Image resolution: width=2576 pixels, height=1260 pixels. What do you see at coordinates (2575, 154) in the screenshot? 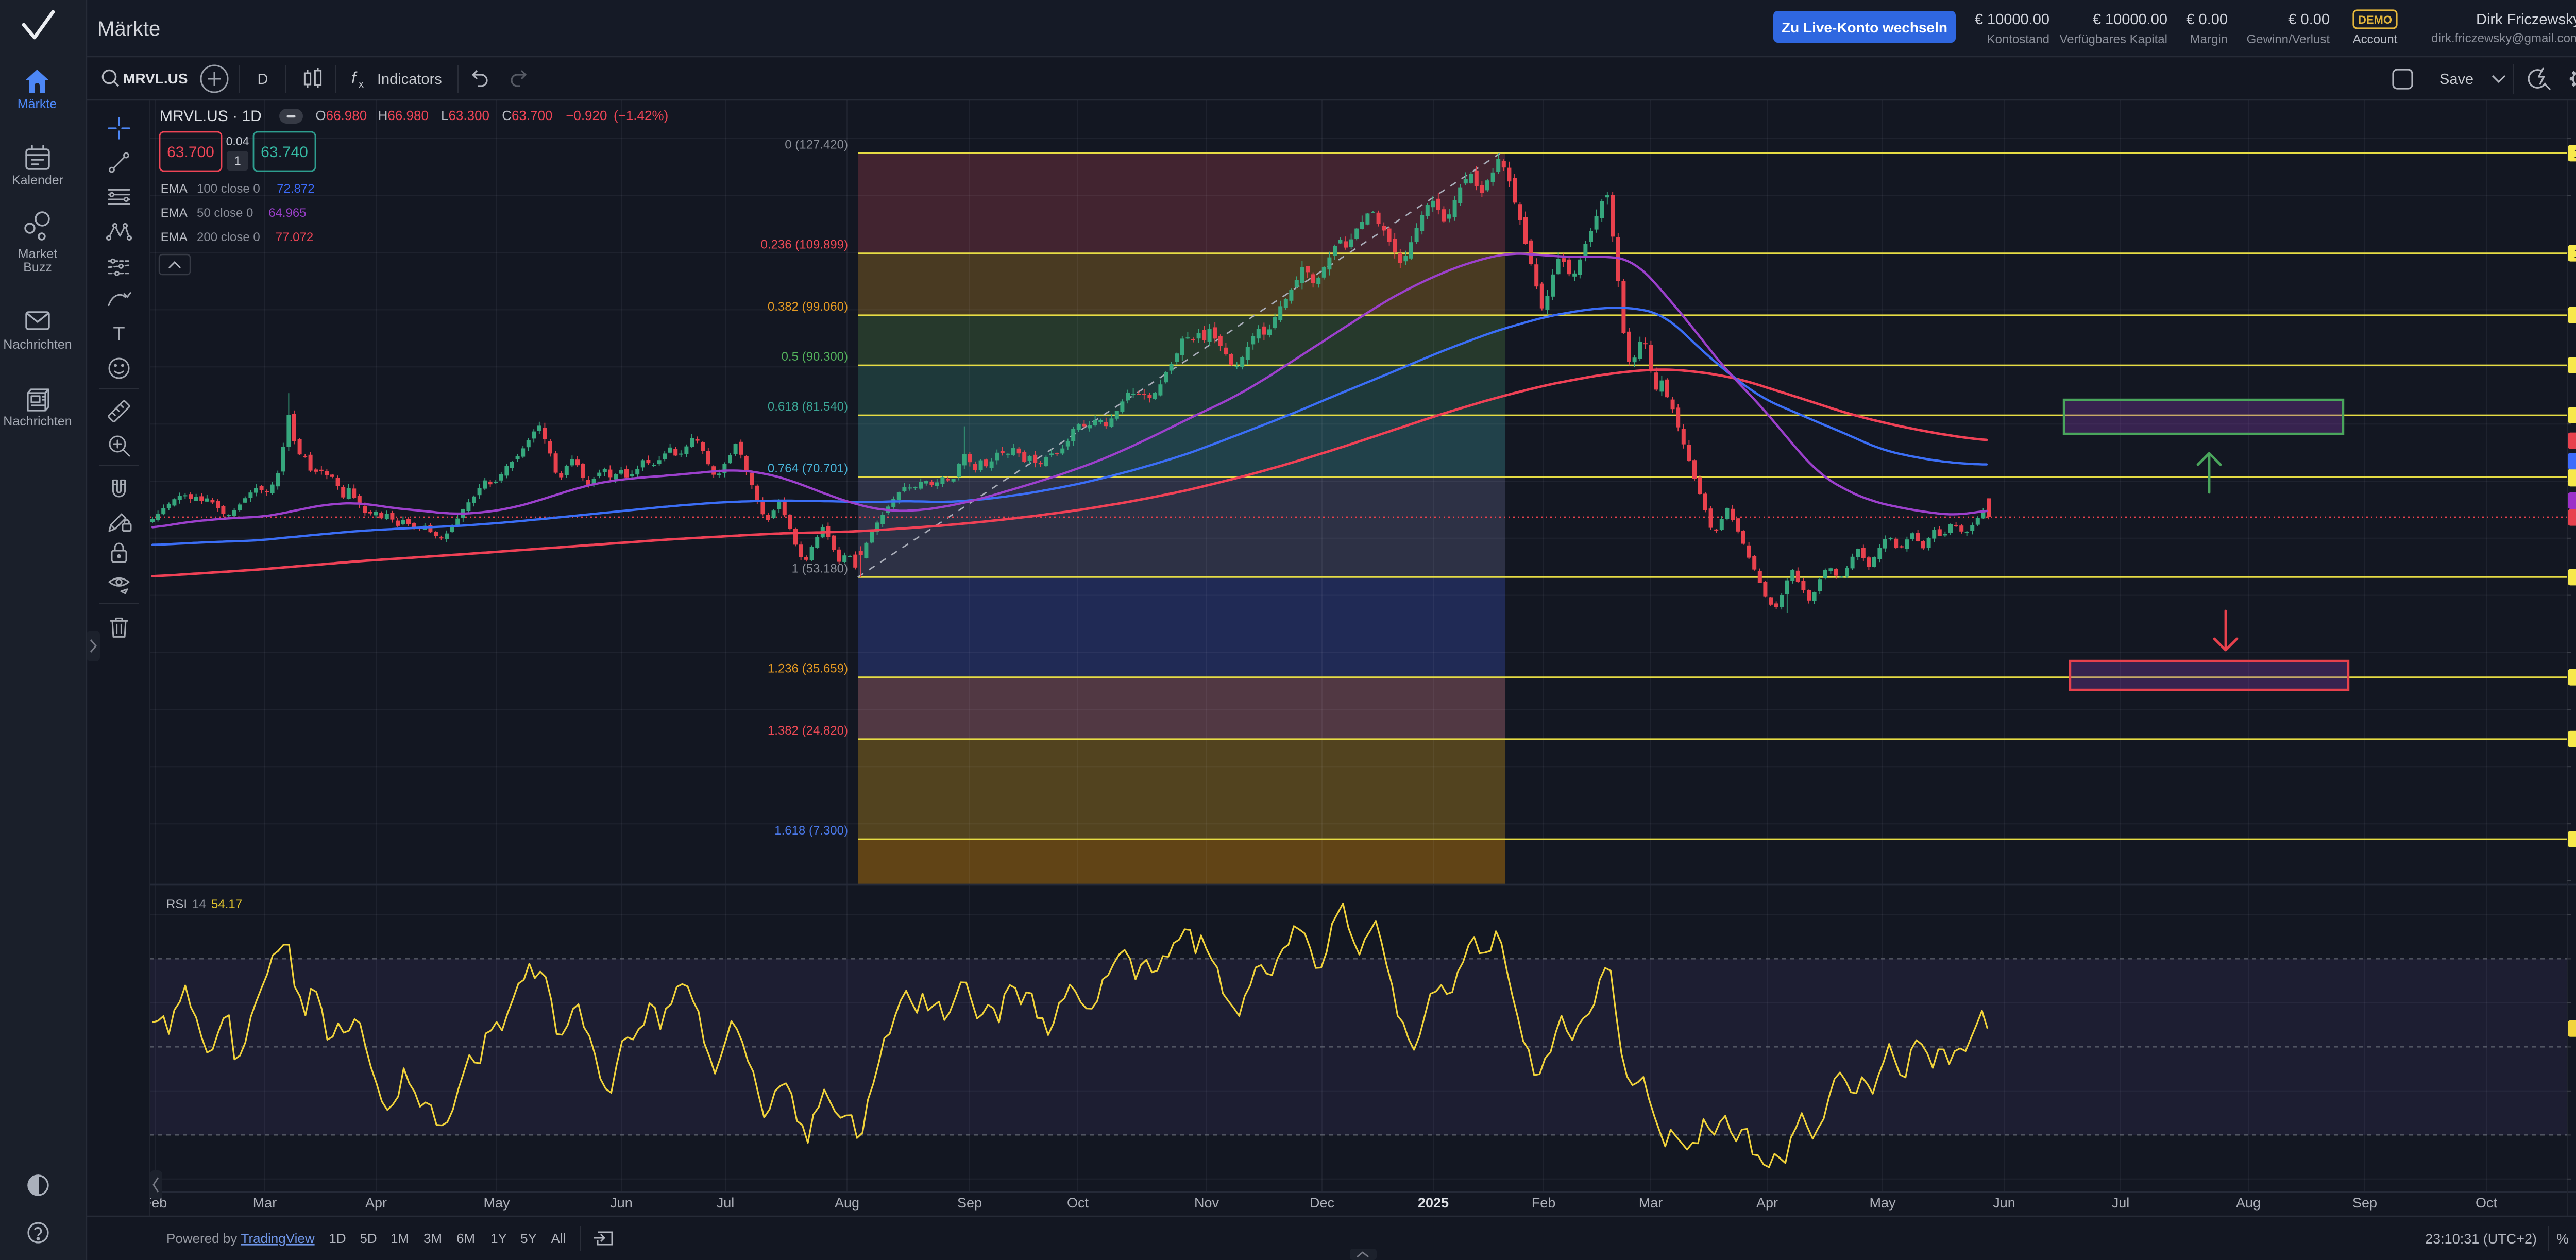
I see `svg-text: 127.420` at bounding box center [2575, 154].